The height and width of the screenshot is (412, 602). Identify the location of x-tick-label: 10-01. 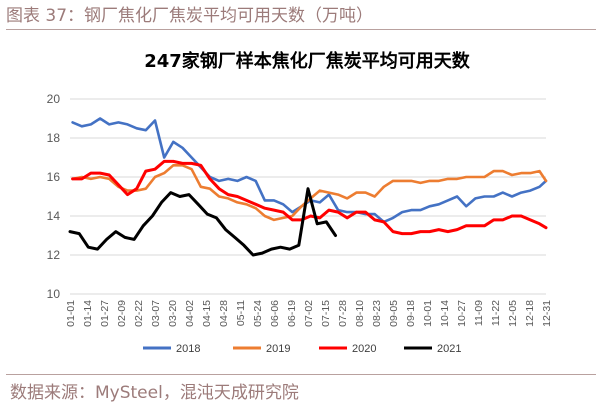
(428, 313).